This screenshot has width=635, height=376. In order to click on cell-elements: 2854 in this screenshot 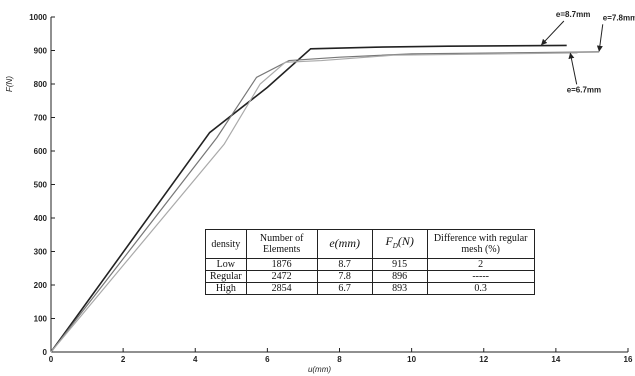, I will do `click(281, 288)`.